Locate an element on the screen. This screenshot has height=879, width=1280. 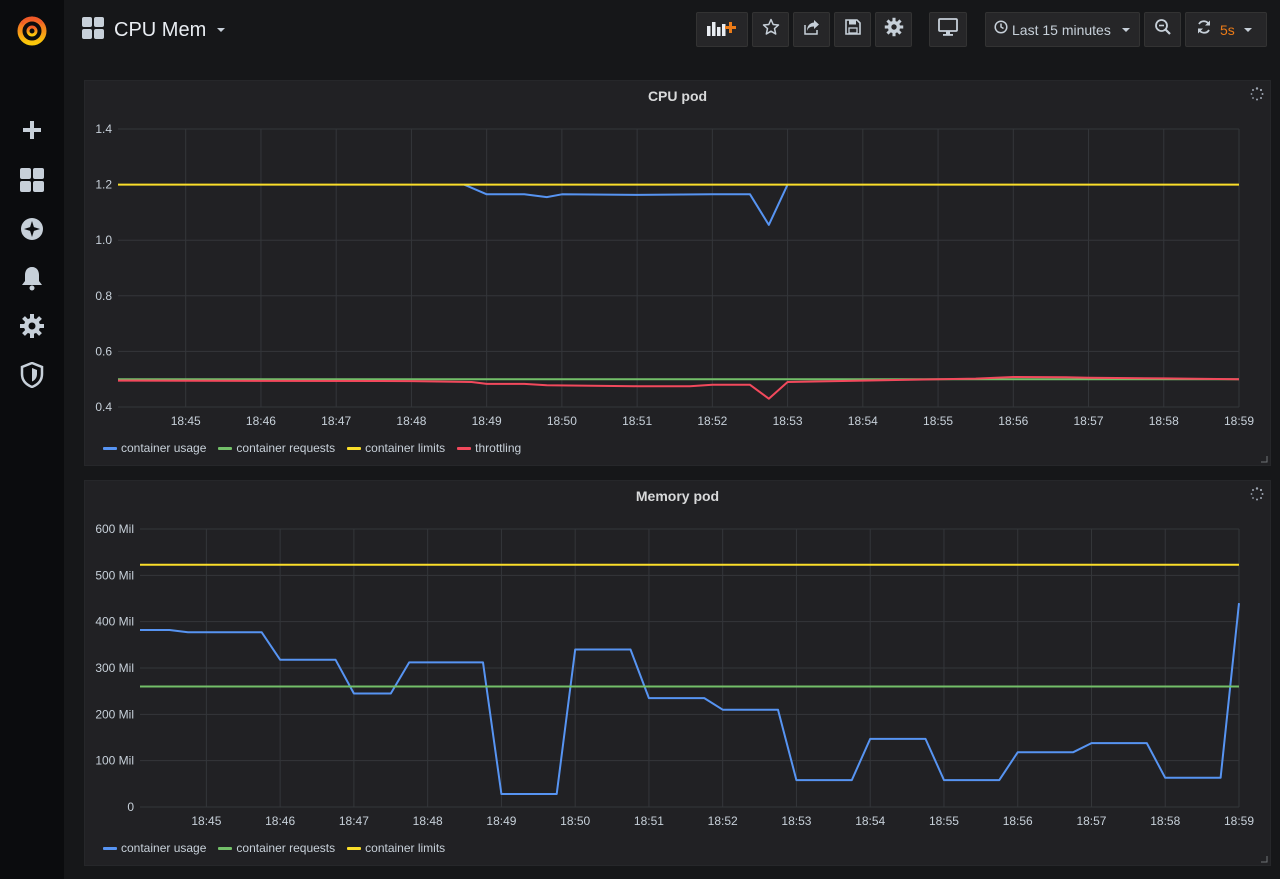
refresh-picker: 5s is located at coordinates (1226, 29).